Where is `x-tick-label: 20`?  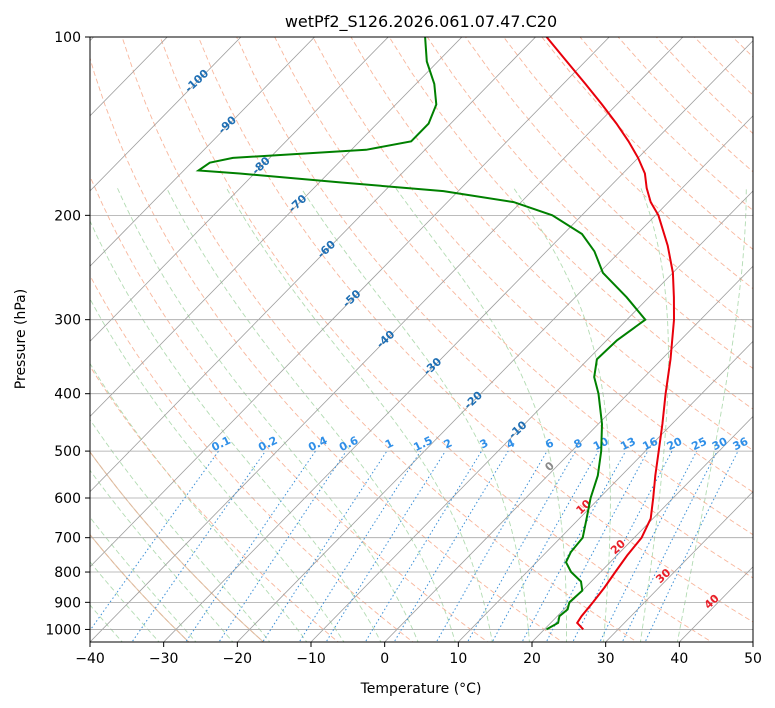 x-tick-label: 20 is located at coordinates (532, 659).